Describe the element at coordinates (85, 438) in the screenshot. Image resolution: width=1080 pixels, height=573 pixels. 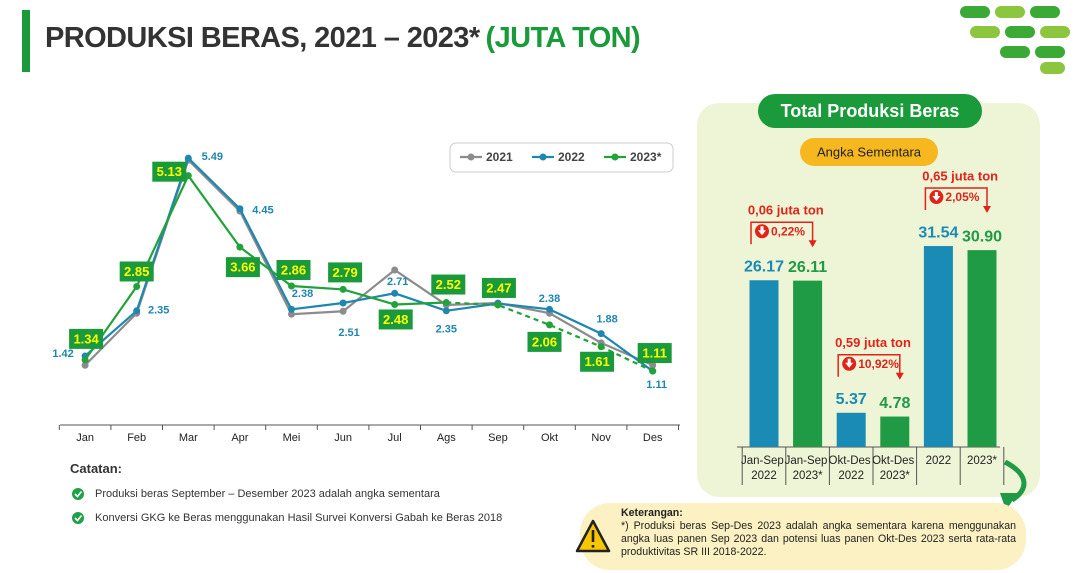
I see `x-tick-label: Jan` at that location.